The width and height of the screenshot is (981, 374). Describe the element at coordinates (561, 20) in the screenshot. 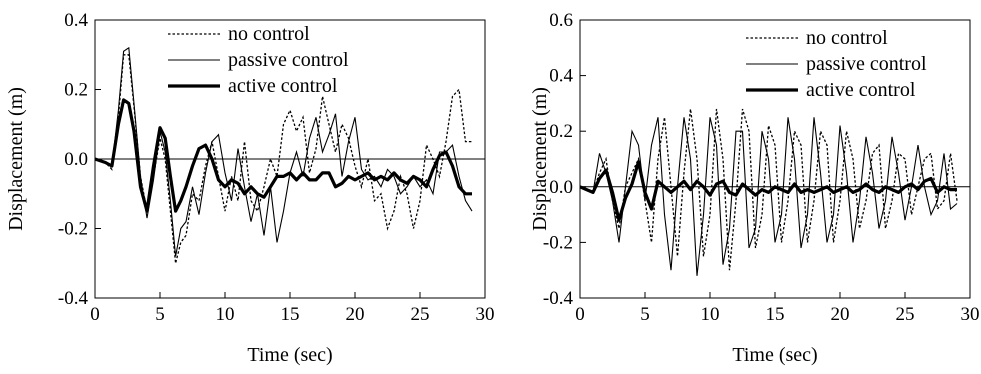

I see `y-tick-label: 0.6` at that location.